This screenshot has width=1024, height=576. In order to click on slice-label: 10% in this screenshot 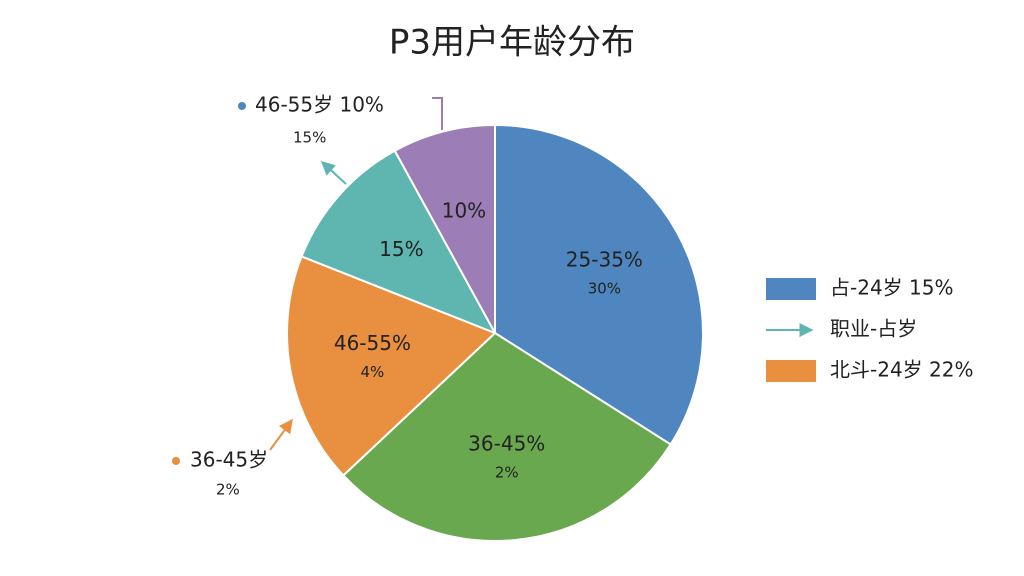, I will do `click(464, 211)`.